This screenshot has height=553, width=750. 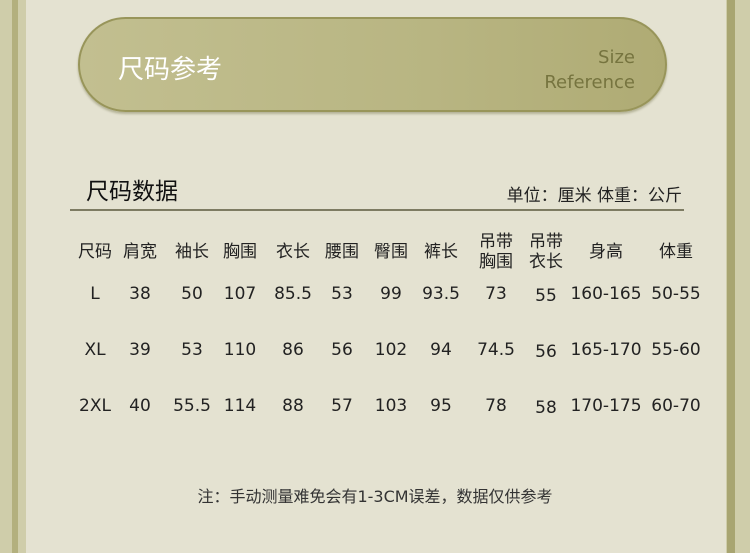 I want to click on right-border-line, so click(x=731, y=276).